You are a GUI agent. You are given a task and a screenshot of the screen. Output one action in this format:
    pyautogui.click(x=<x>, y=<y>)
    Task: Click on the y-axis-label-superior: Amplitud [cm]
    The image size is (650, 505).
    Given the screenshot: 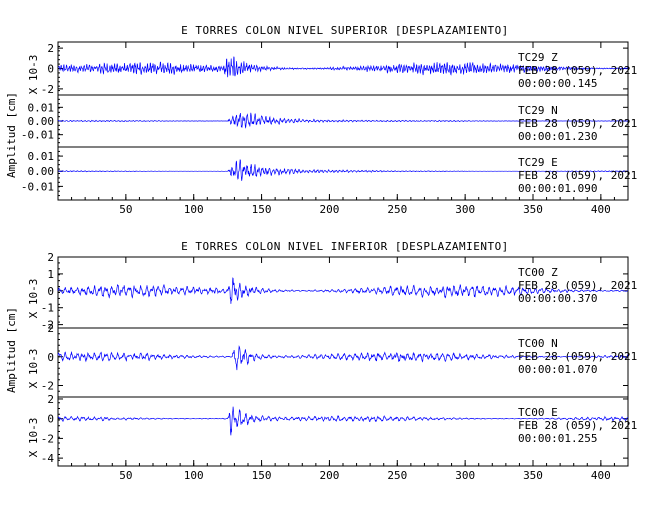 What is the action you would take?
    pyautogui.click(x=11, y=135)
    